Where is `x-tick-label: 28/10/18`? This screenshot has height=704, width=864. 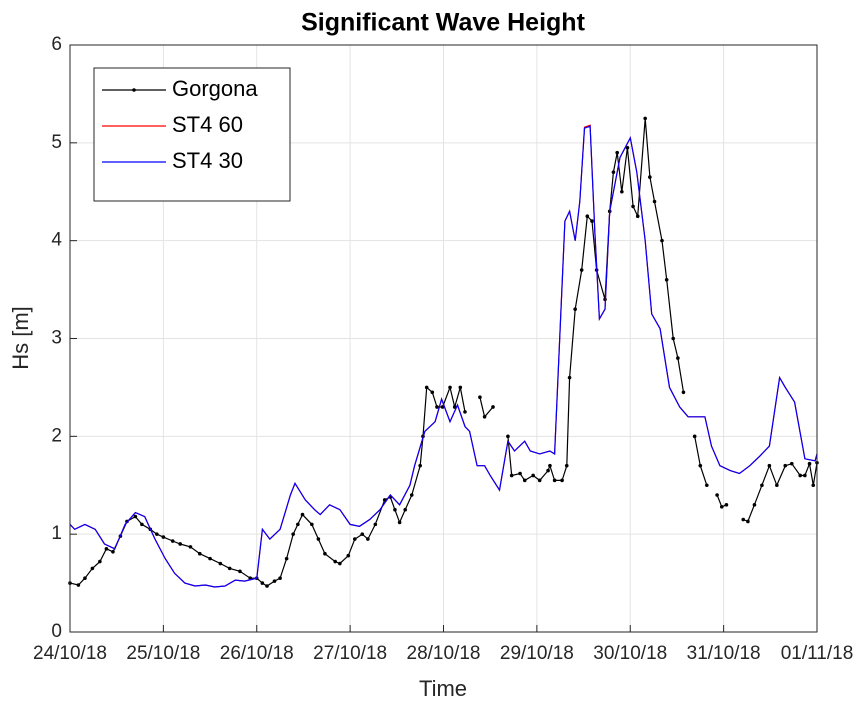 x-tick-label: 28/10/18 is located at coordinates (444, 653).